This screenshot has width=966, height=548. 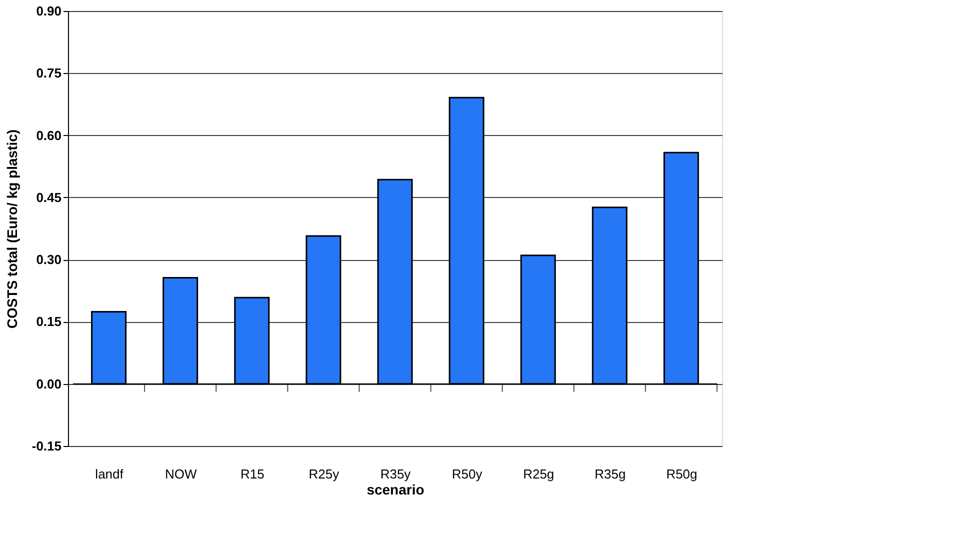 What do you see at coordinates (538, 474) in the screenshot?
I see `x-tick-label: R25g` at bounding box center [538, 474].